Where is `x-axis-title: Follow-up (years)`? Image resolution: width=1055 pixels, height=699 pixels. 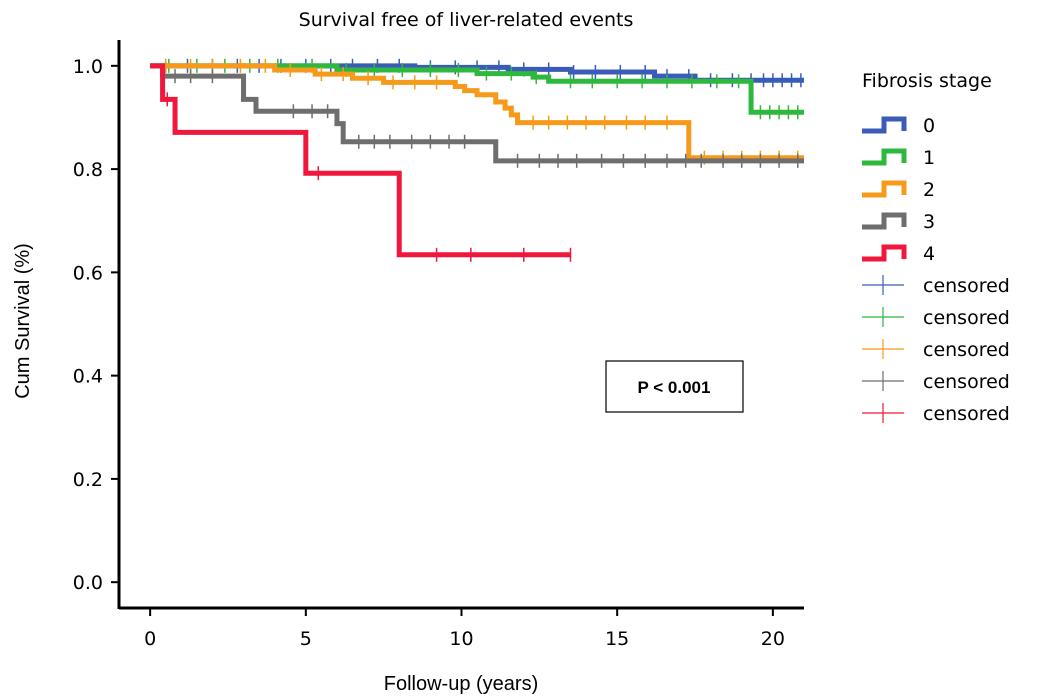 x-axis-title: Follow-up (years) is located at coordinates (461, 684).